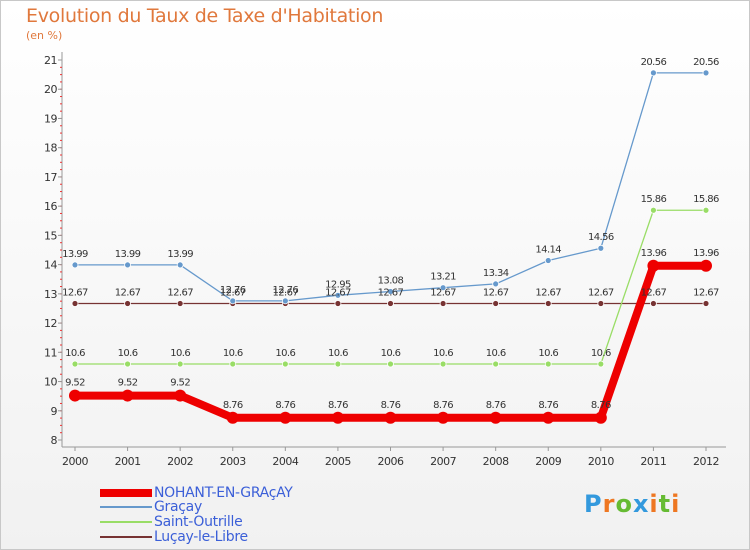  What do you see at coordinates (601, 461) in the screenshot?
I see `x-tick-label: 2010` at bounding box center [601, 461].